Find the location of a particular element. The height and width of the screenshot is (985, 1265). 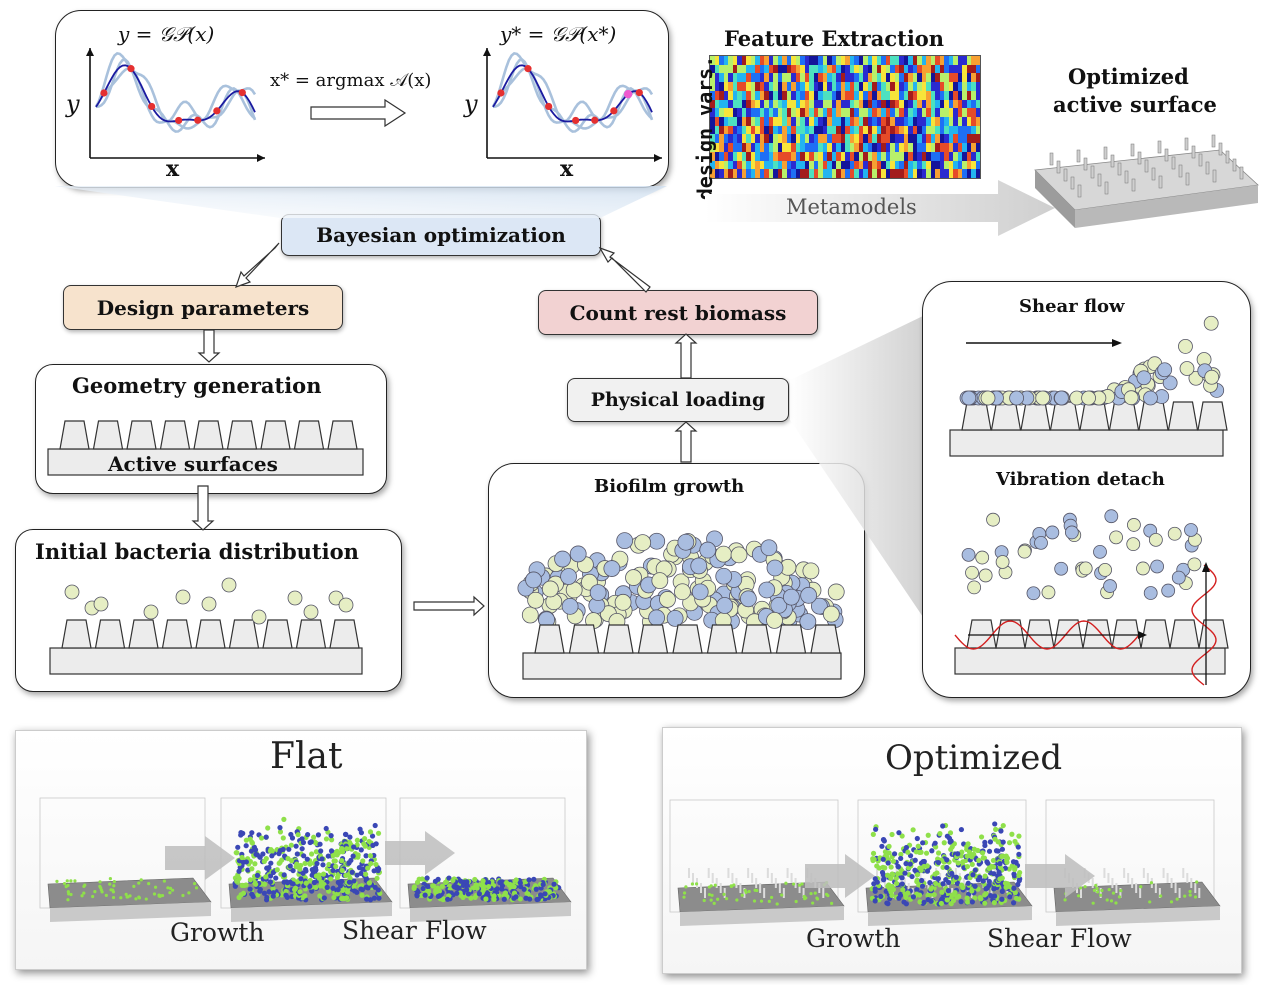

sim-plate-side is located at coordinates (1138, 916).